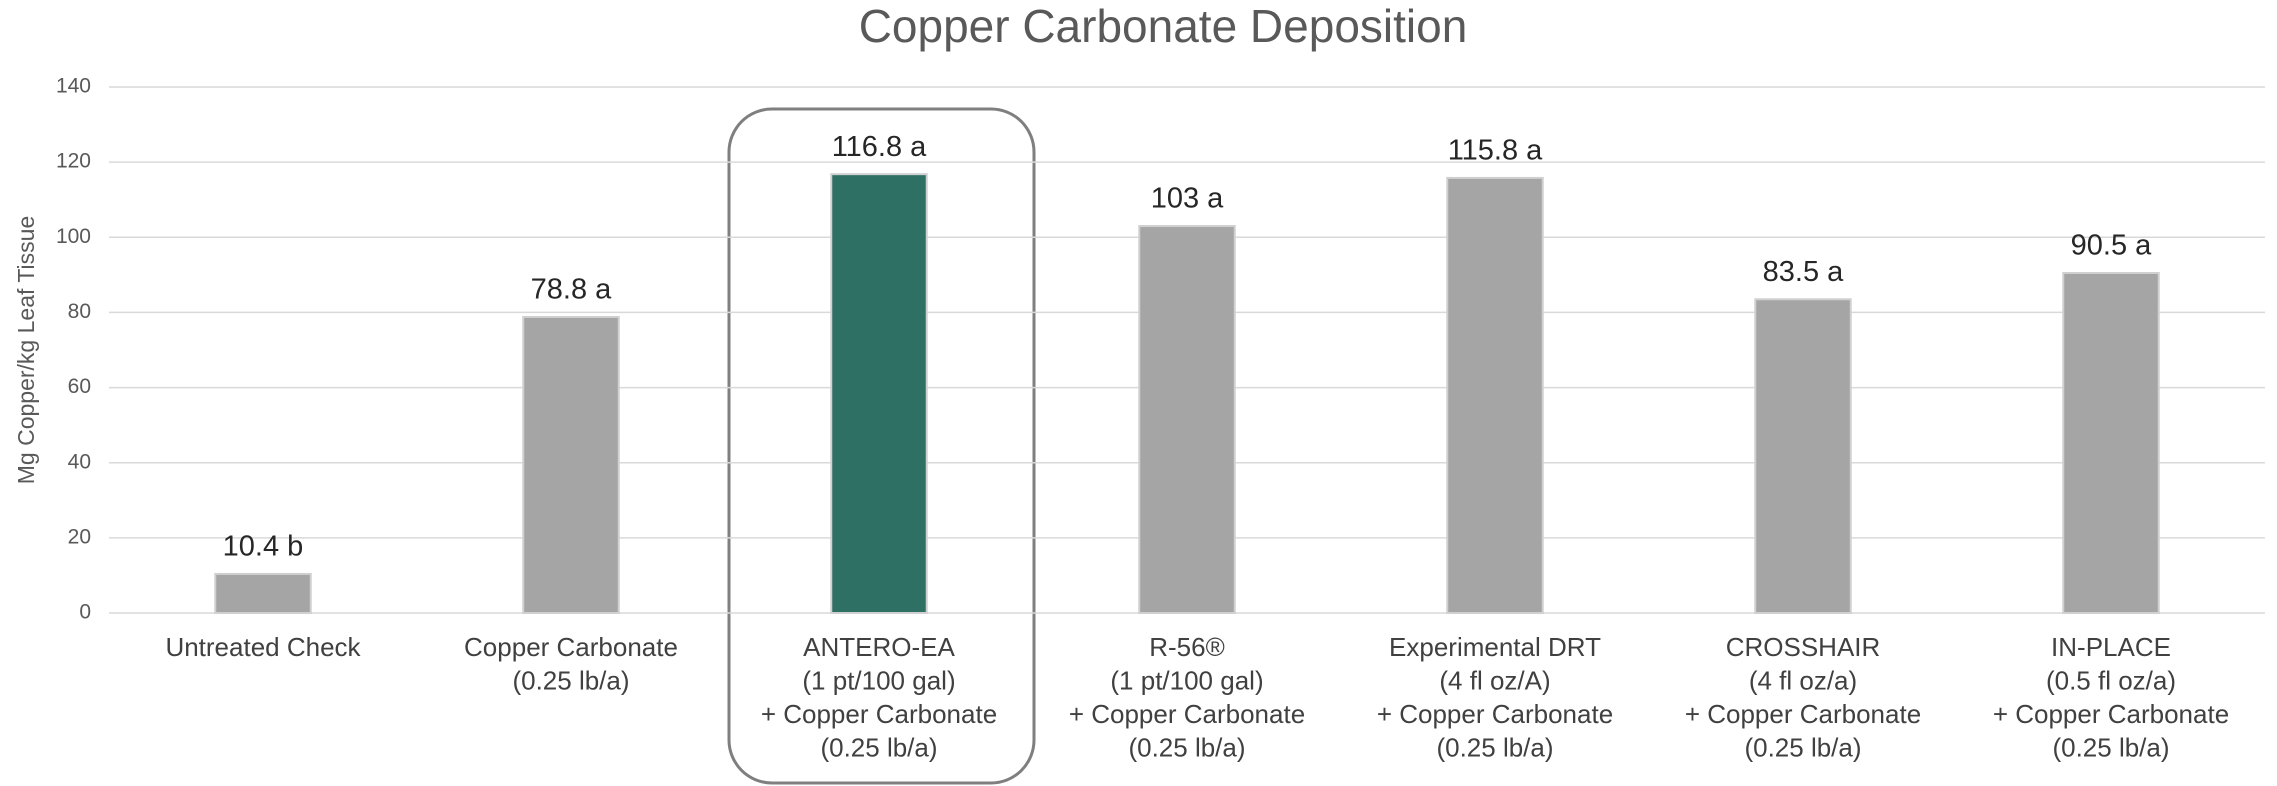 Image resolution: width=2277 pixels, height=786 pixels. What do you see at coordinates (79, 311) in the screenshot?
I see `y-tick-label: 80` at bounding box center [79, 311].